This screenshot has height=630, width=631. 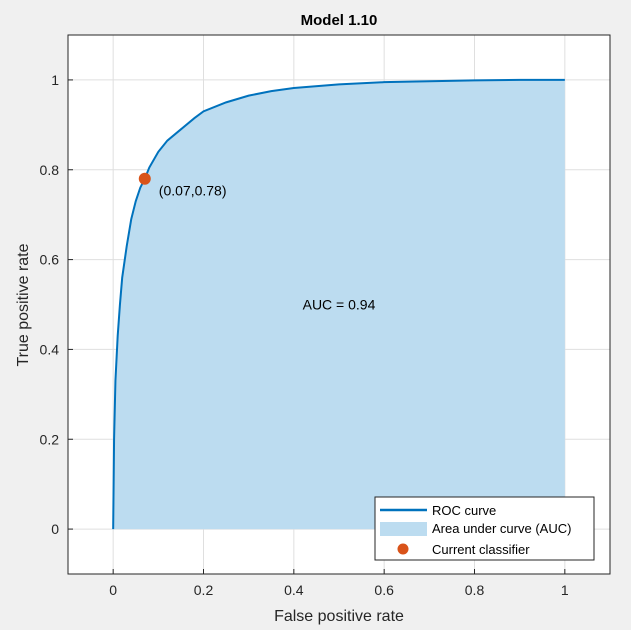 I want to click on x-axis-label: False positive rate, so click(x=339, y=616).